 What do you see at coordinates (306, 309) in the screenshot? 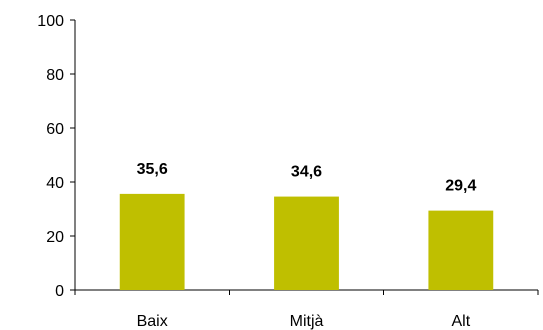
I see `x-axis: Baix Mitjà Alt` at bounding box center [306, 309].